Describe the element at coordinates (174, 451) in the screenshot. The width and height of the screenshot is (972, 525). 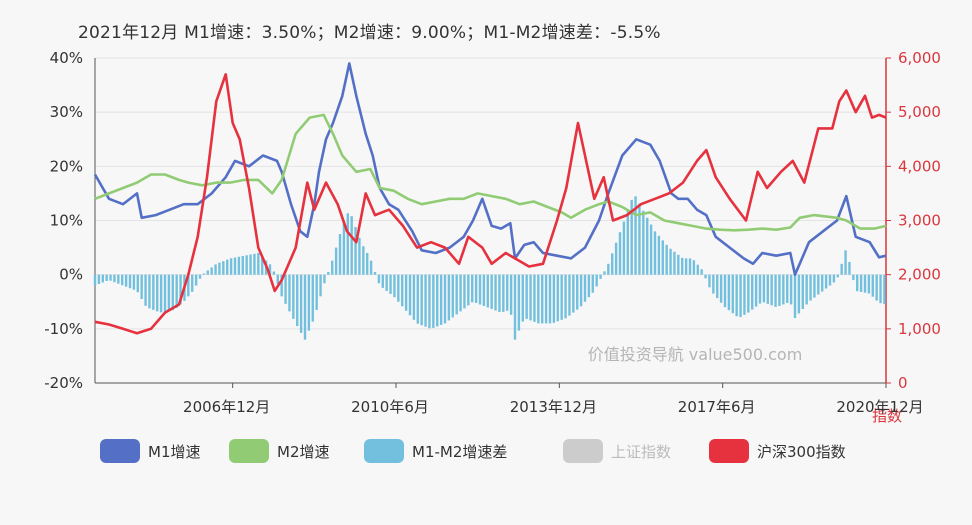
I see `legend-label: M1增速` at that location.